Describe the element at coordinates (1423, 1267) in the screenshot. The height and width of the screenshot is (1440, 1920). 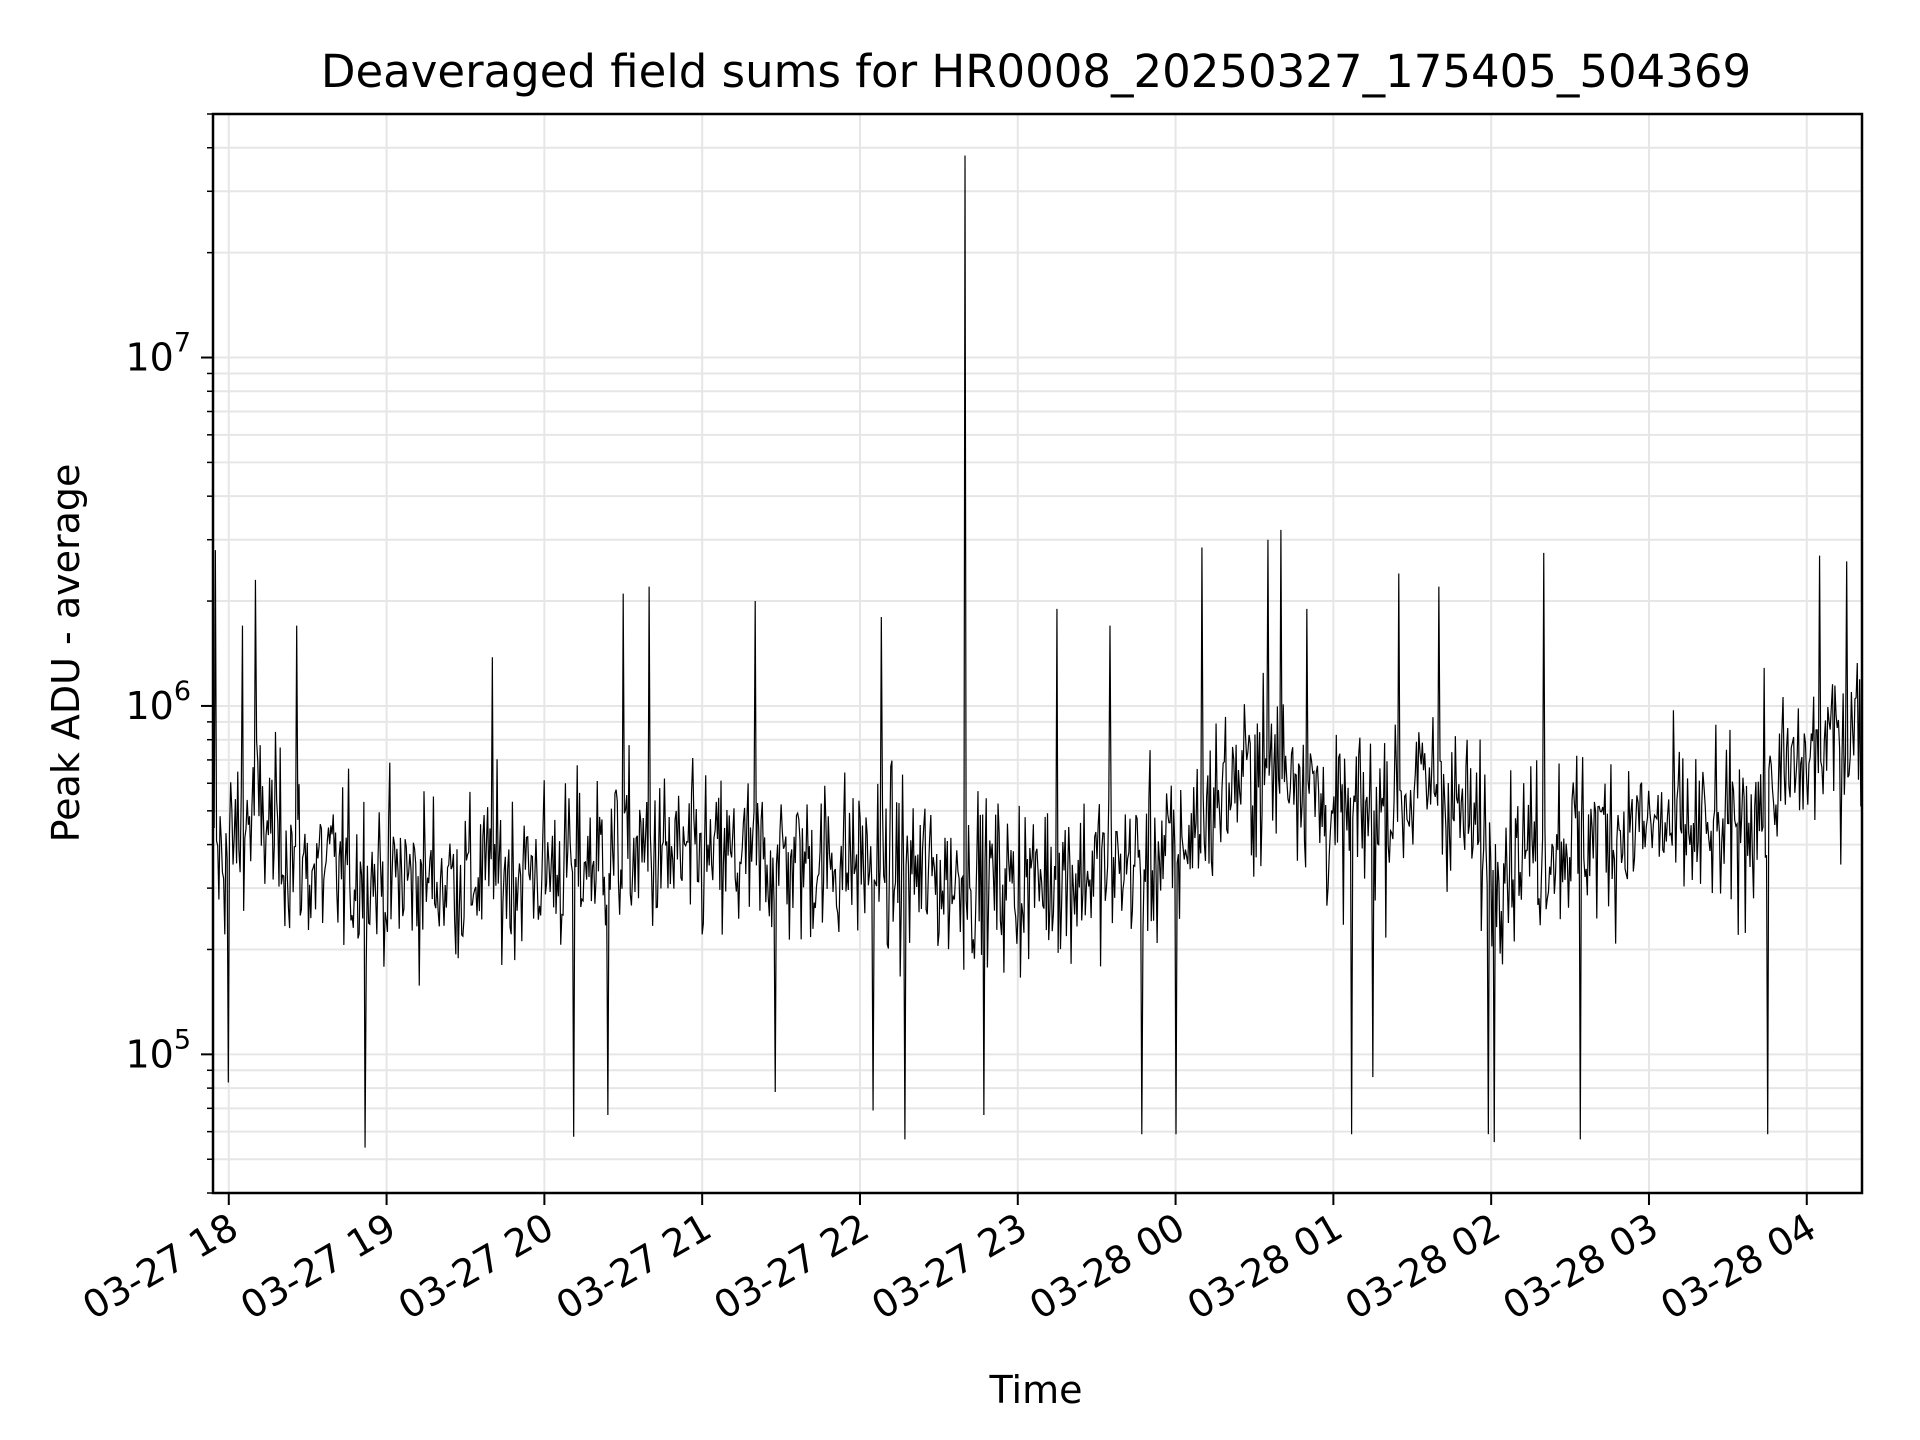
I see `x-tick-label: 03-28 02` at that location.